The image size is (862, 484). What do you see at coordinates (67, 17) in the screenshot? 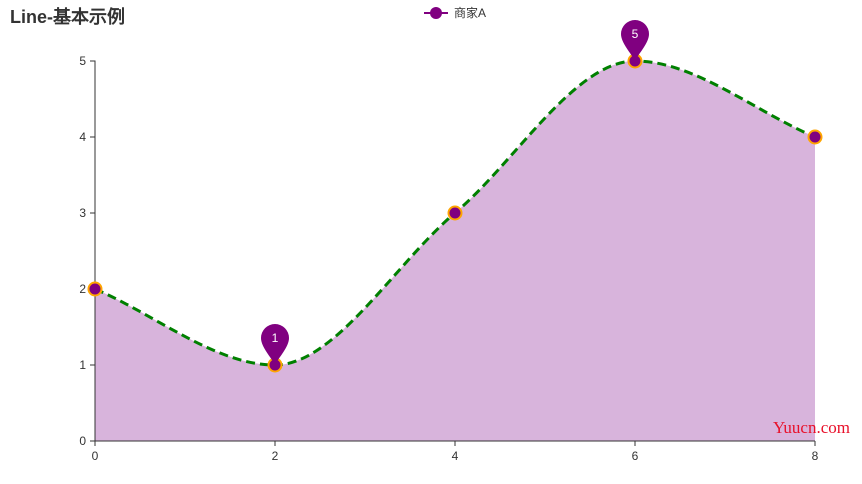
I see `chart-title: Line-基本示例` at bounding box center [67, 17].